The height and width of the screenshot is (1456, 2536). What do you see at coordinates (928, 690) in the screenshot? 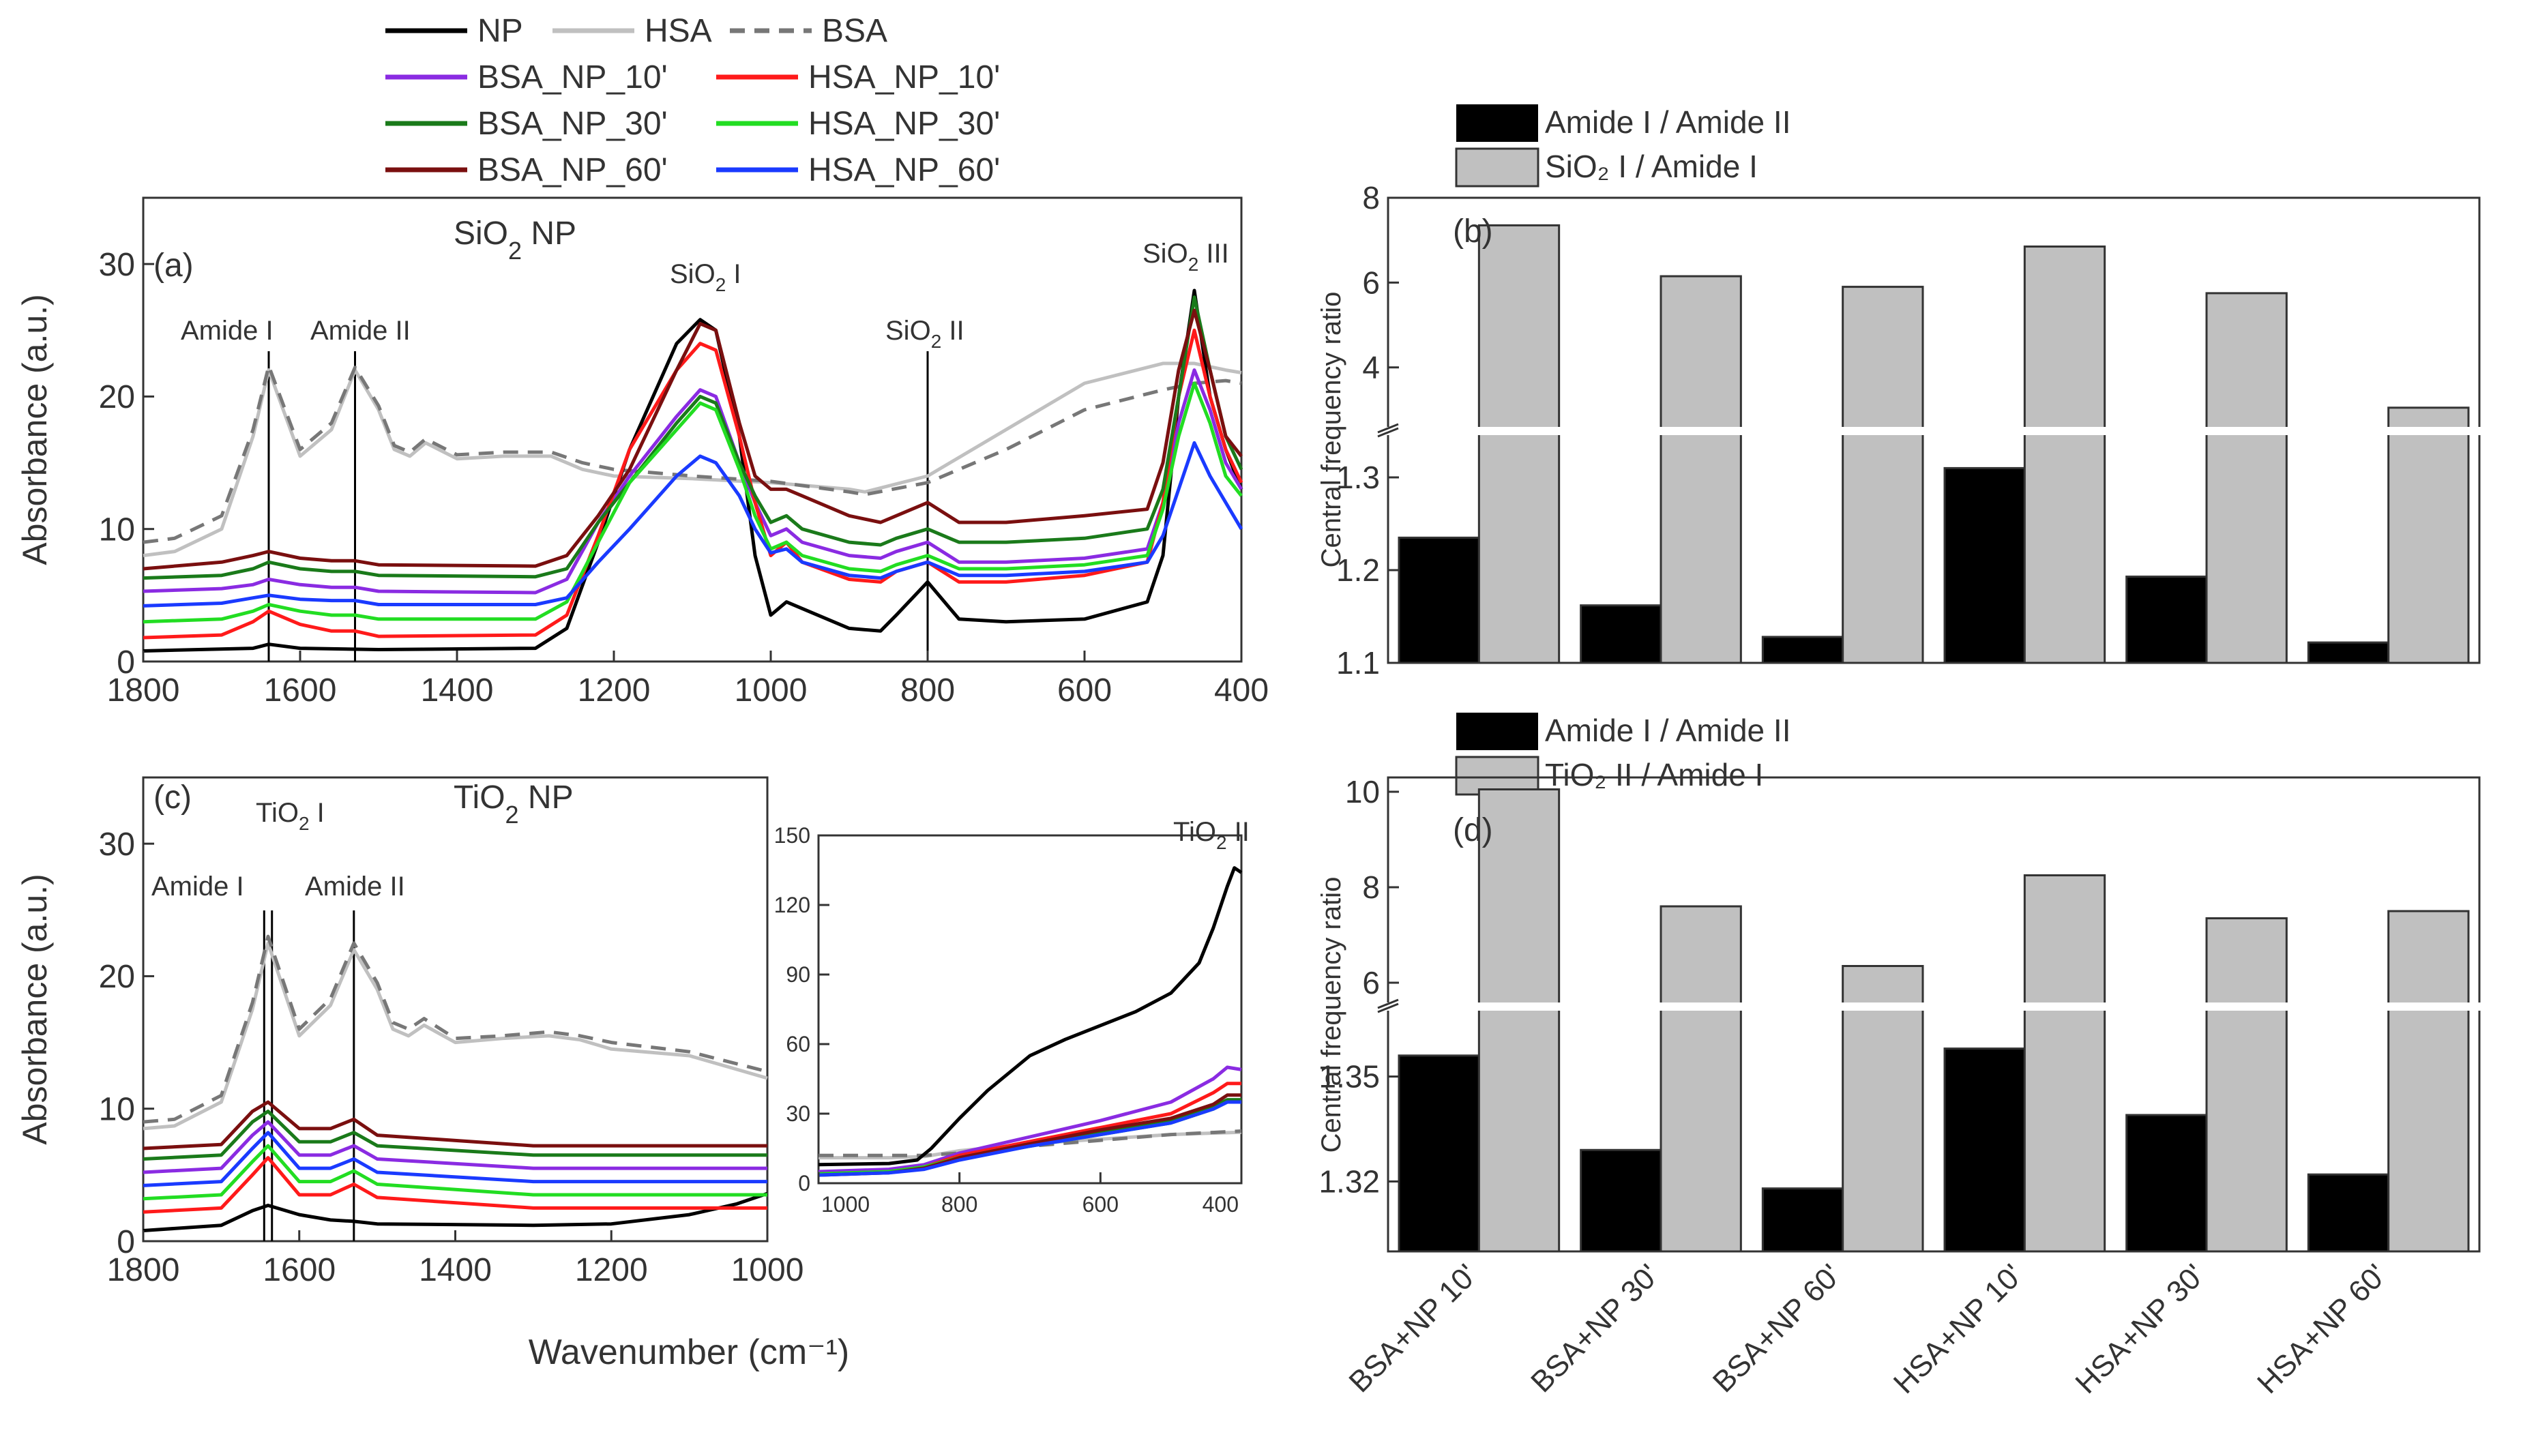
I see `a-x-tick-label: 800` at bounding box center [928, 690].